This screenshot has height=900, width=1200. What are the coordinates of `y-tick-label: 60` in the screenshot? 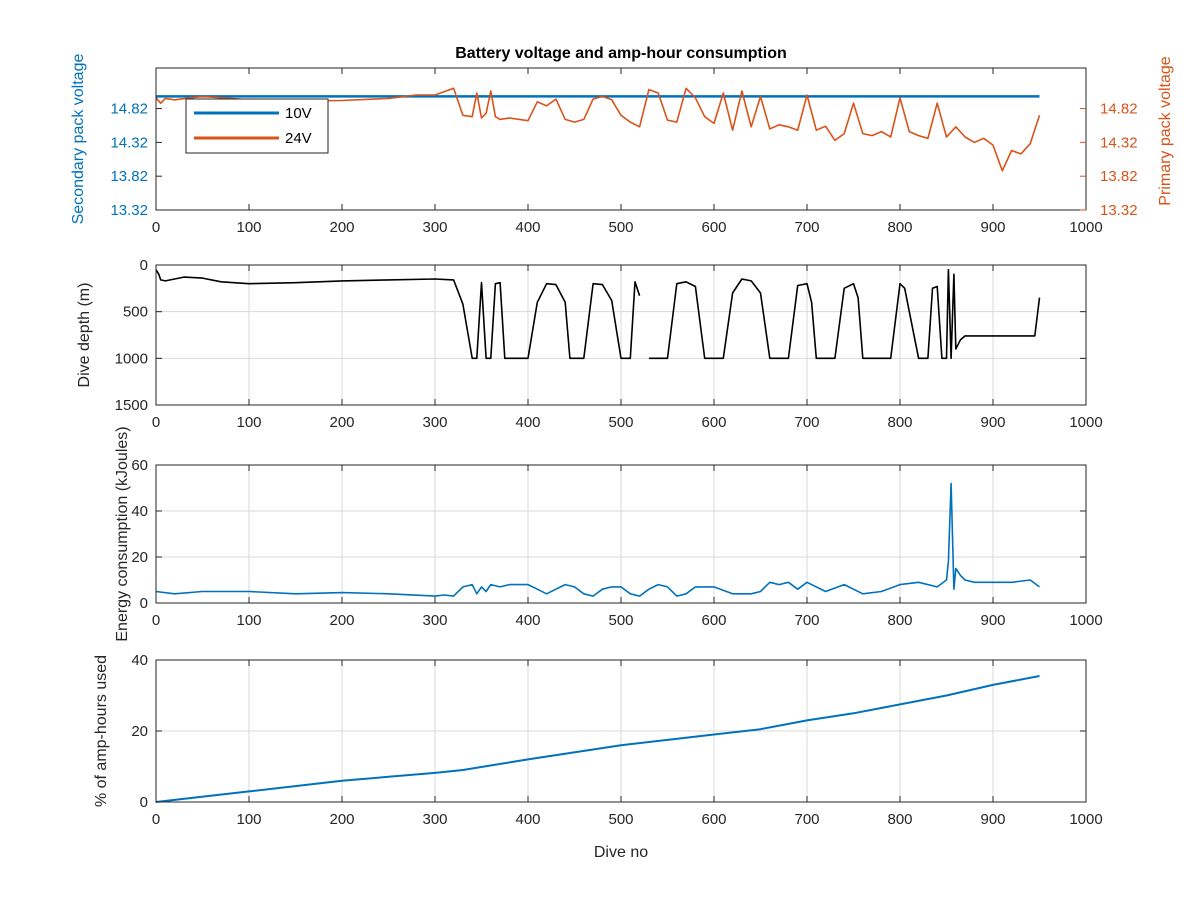 It's located at (139, 465).